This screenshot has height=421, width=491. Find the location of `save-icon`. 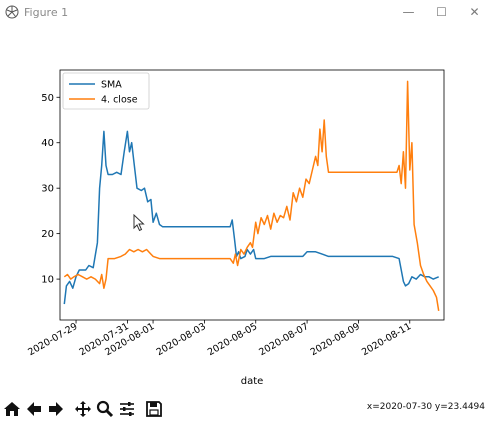

save-icon is located at coordinates (154, 408).